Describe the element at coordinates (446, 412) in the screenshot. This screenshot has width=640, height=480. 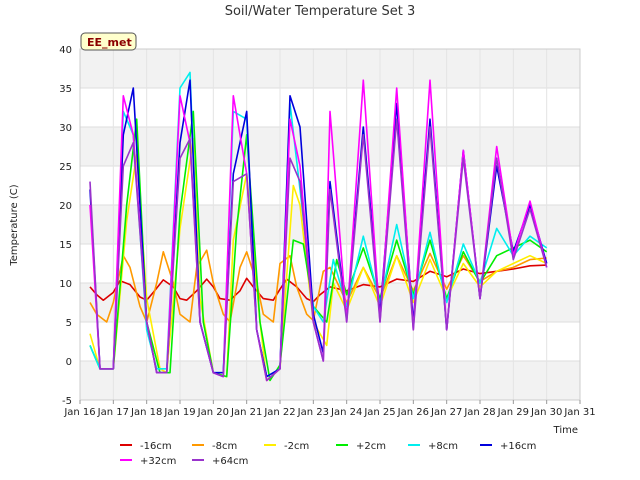
I see `x-tick-label: Jan 27` at that location.